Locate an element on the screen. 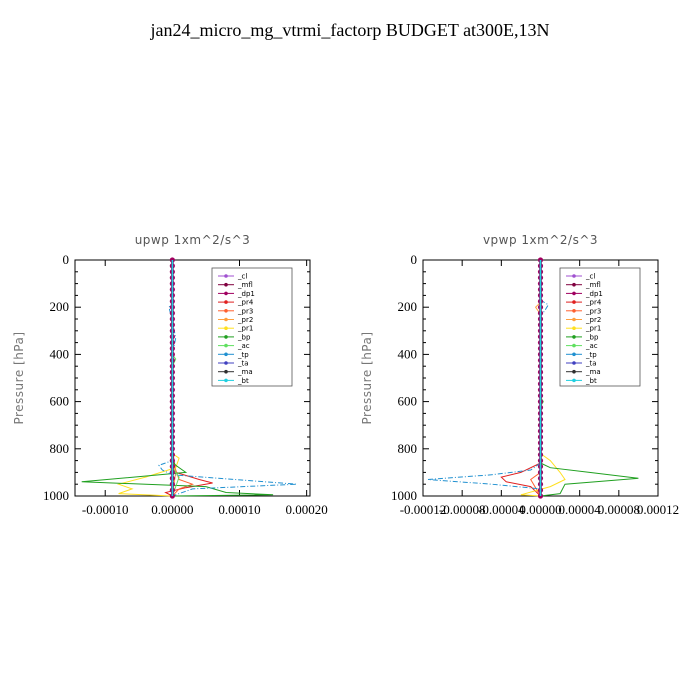 This screenshot has width=700, height=700. series-line-bp is located at coordinates (589, 378).